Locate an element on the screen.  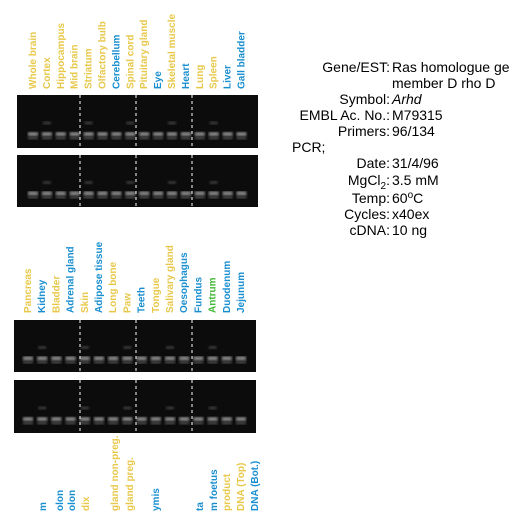
label: PCR; is located at coordinates (308, 147).